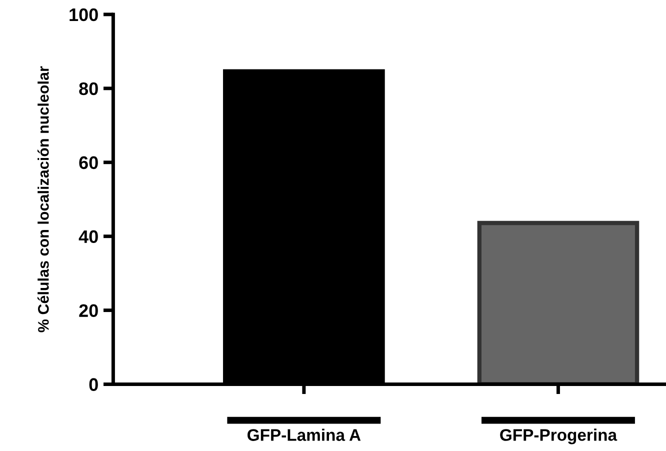 The height and width of the screenshot is (451, 666). What do you see at coordinates (84, 15) in the screenshot?
I see `y-tick-label: 100` at bounding box center [84, 15].